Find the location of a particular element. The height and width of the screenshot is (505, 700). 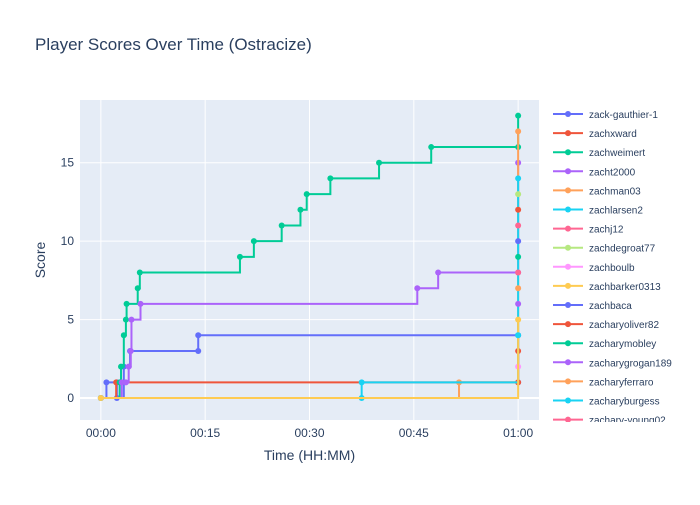

legend-item: zachbarker0313 is located at coordinates (607, 287).